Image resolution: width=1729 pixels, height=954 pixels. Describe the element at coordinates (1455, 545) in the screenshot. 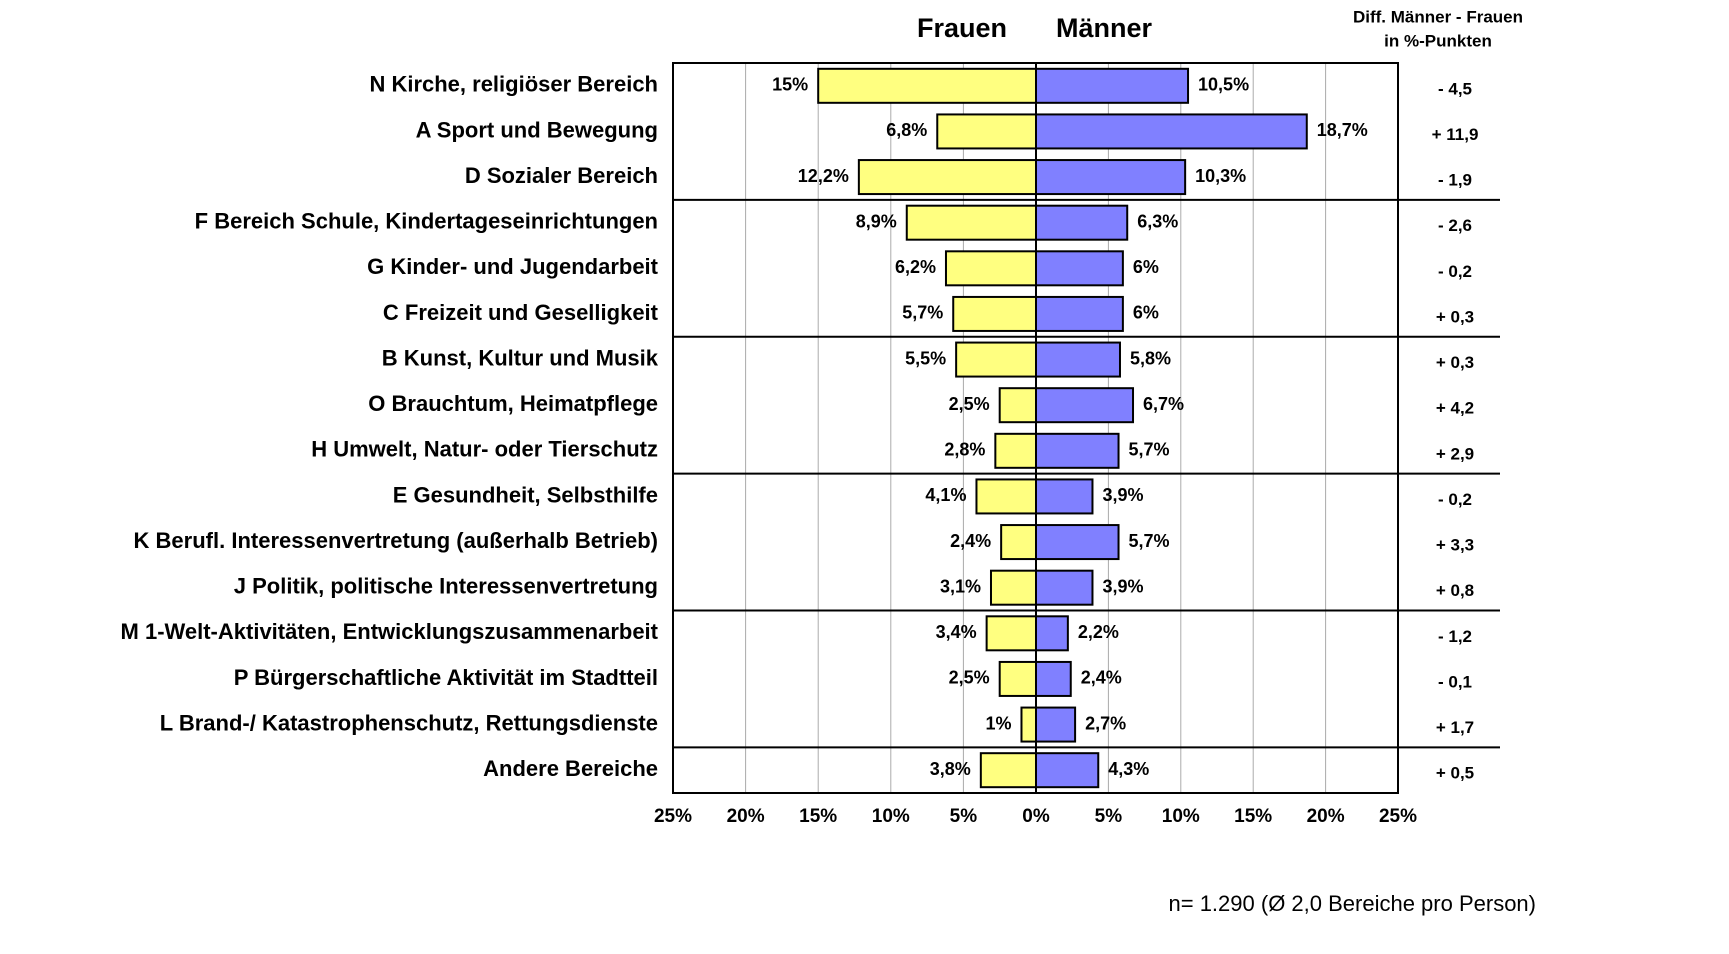

I see `difference-label: + 3,3` at that location.